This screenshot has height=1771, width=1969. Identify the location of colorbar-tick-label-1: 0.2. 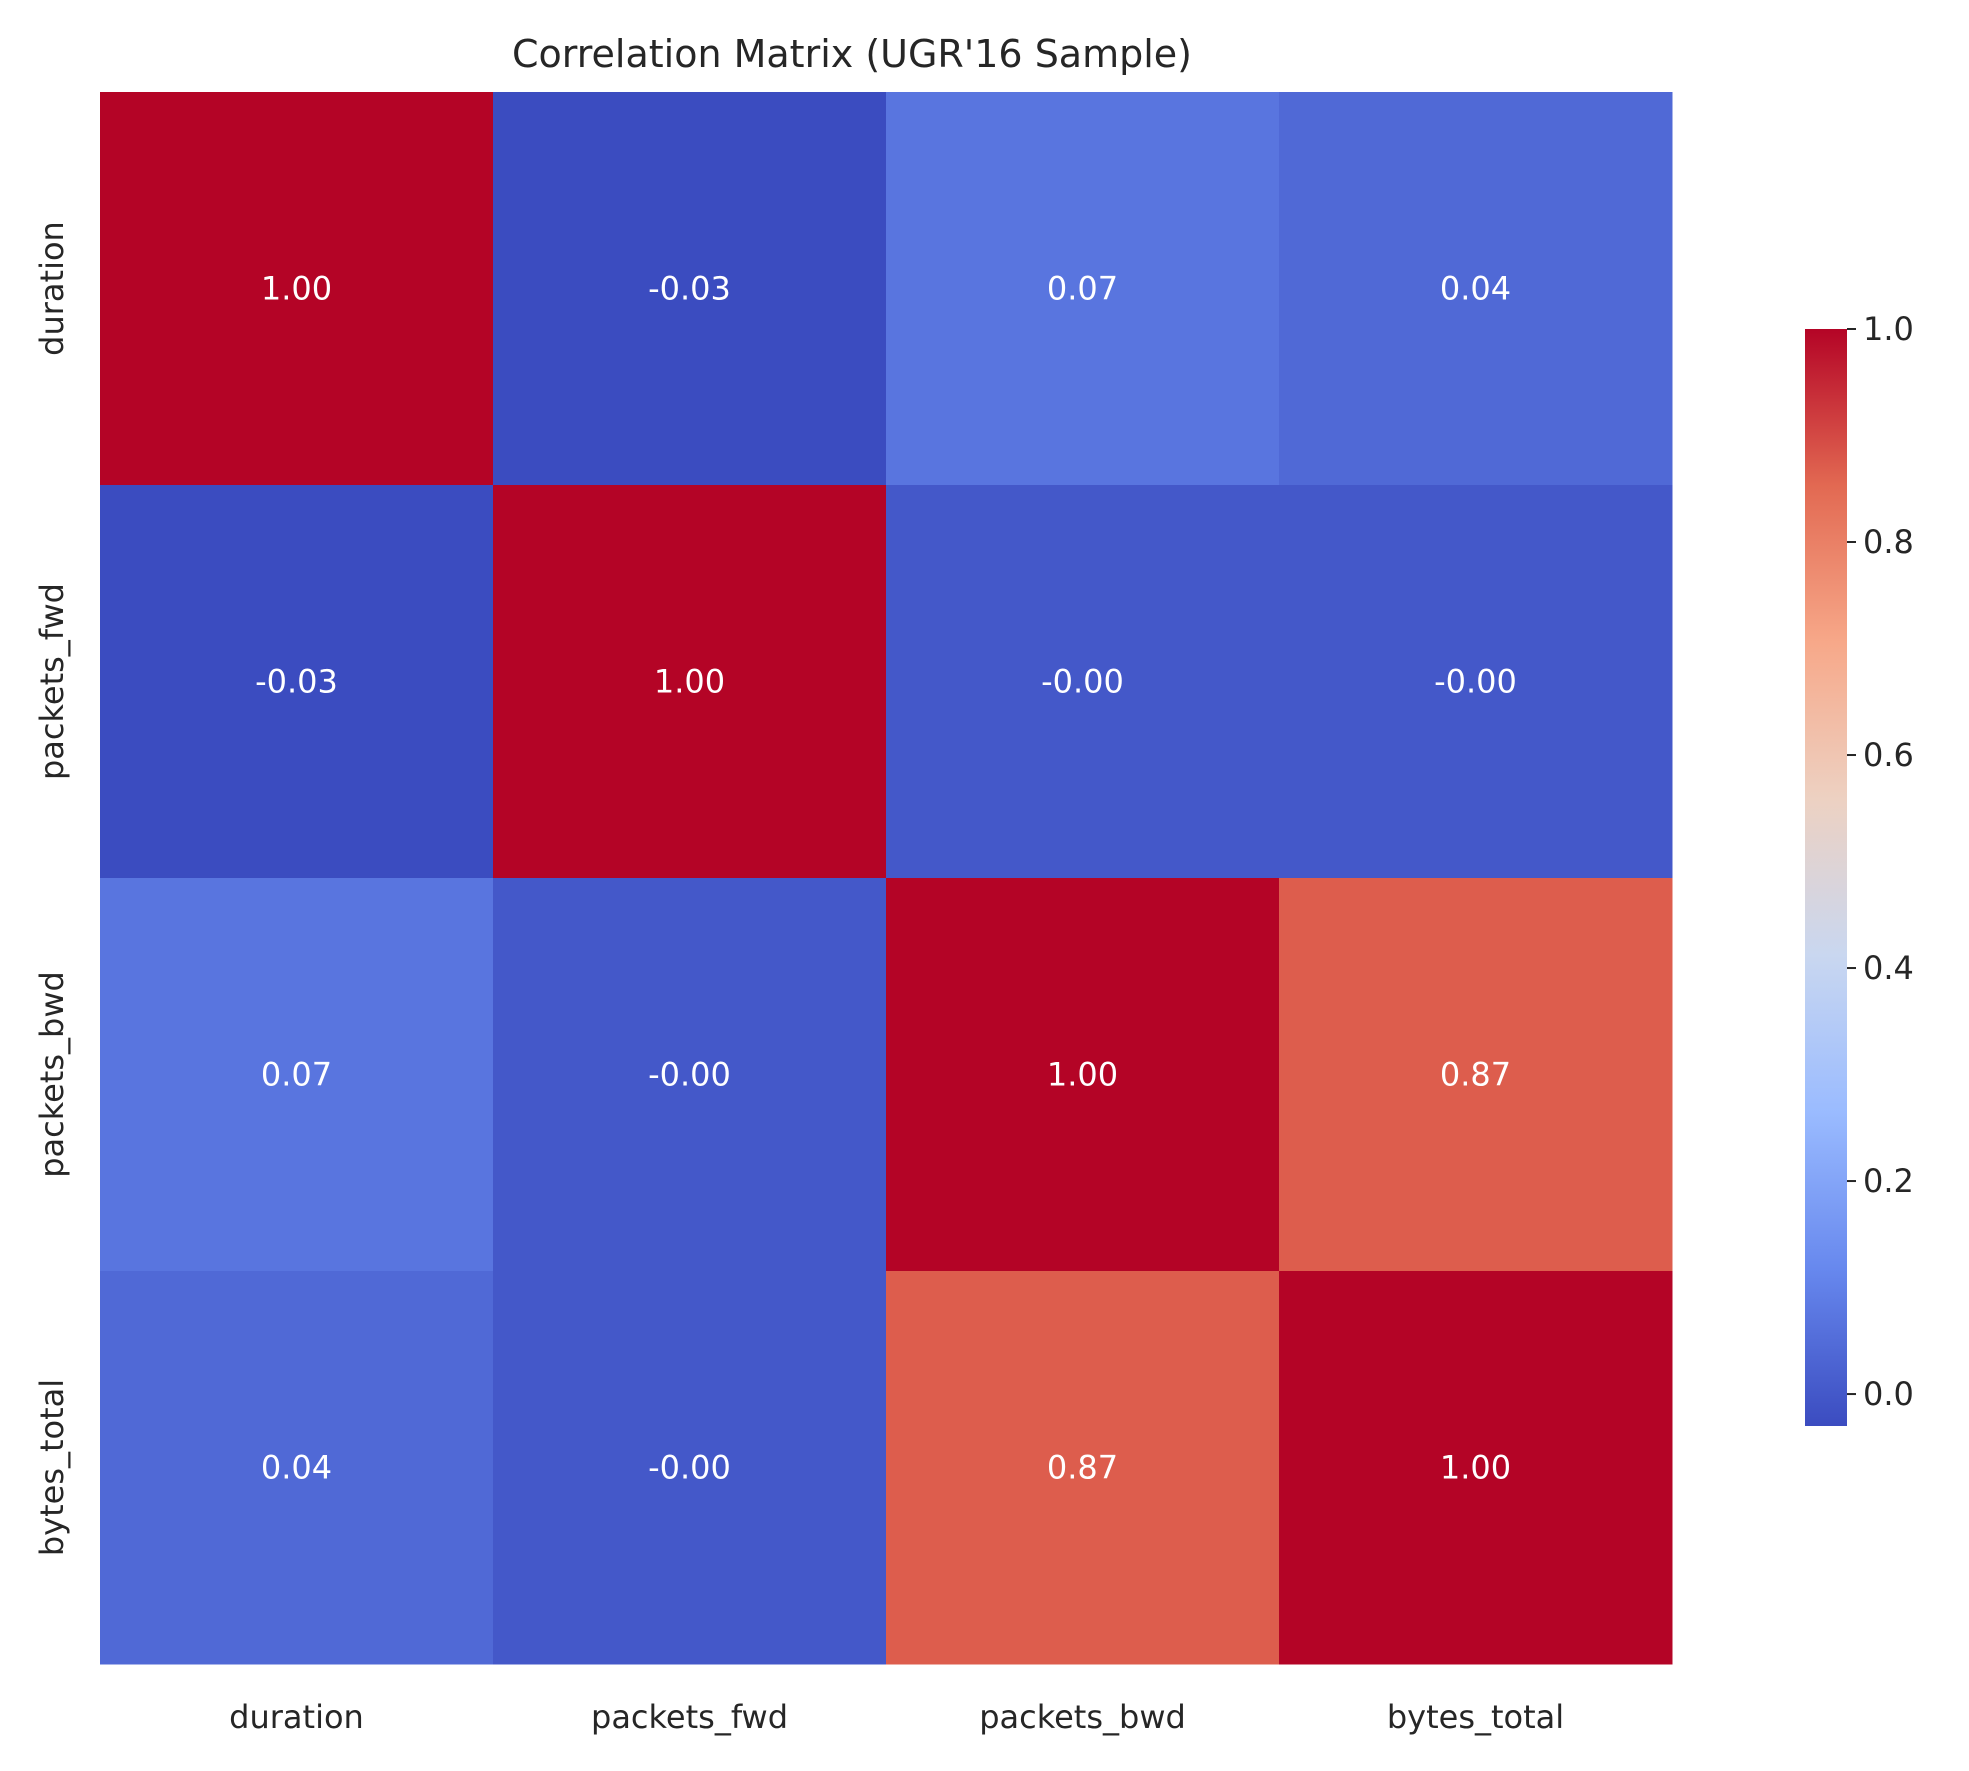
(1888, 1181).